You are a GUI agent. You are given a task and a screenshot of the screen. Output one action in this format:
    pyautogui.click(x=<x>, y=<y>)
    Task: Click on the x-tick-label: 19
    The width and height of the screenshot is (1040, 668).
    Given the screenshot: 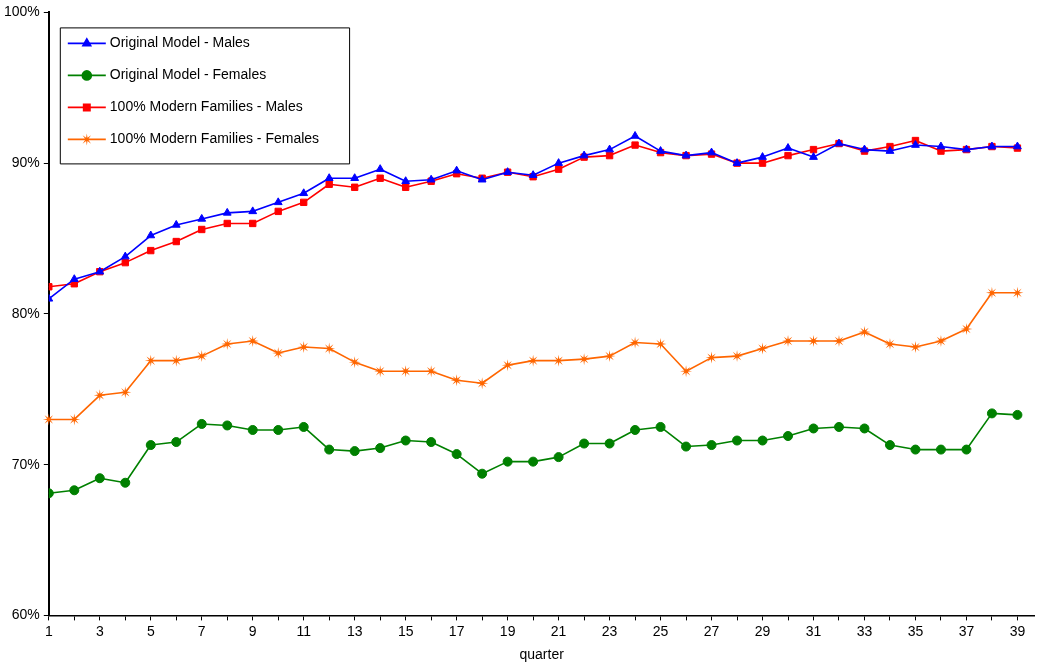 What is the action you would take?
    pyautogui.click(x=507, y=630)
    